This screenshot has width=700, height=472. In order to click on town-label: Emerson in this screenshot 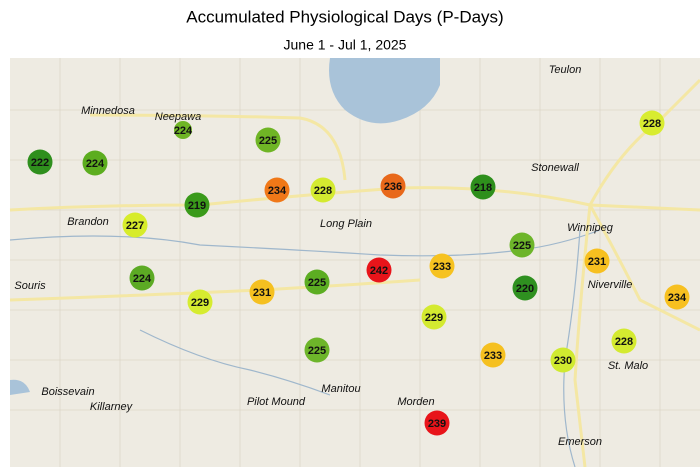, I will do `click(580, 442)`.